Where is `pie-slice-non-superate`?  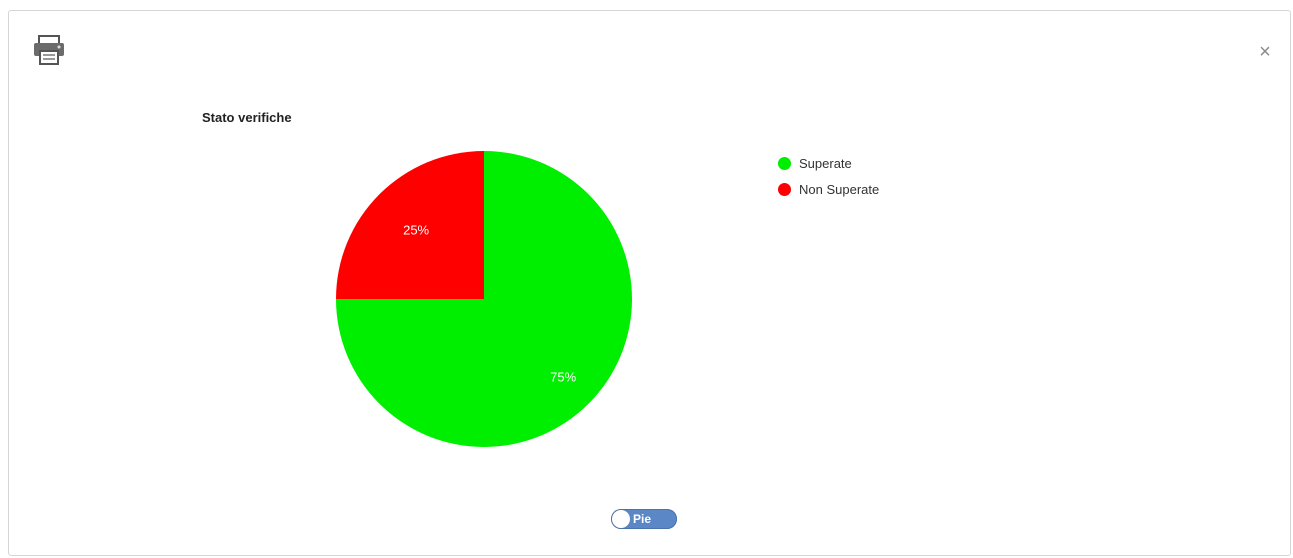 pie-slice-non-superate is located at coordinates (410, 225).